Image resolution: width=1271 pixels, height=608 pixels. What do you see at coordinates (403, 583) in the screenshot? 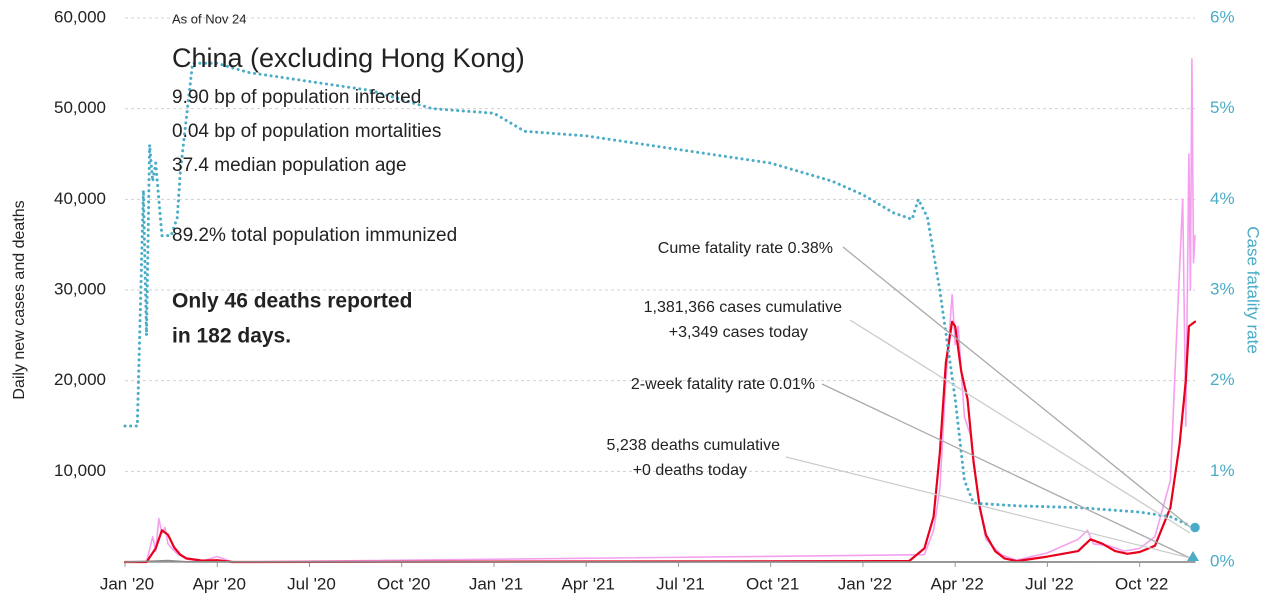
I see `x-tick-label: Oct '20` at bounding box center [403, 583].